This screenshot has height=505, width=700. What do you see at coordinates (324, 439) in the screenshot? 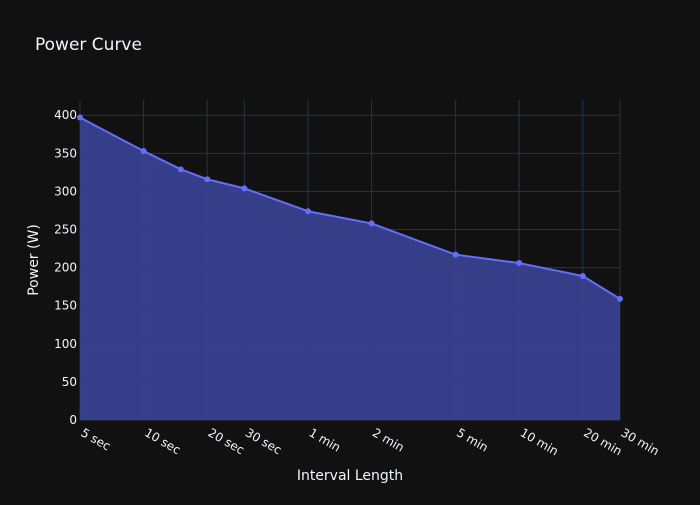
I see `x-tick-label: 1 min` at bounding box center [324, 439].